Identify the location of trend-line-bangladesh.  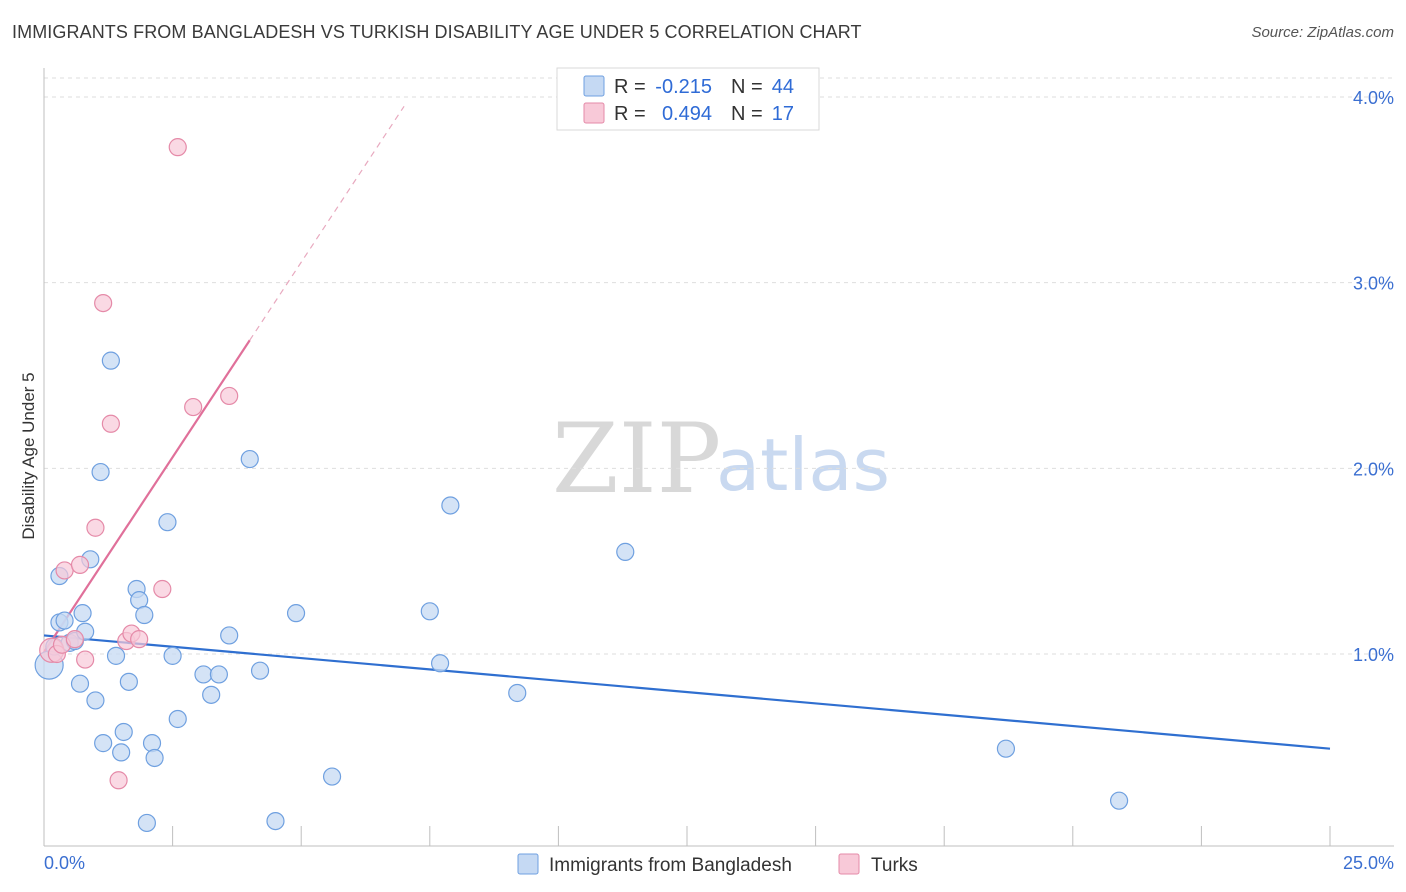
(687, 692).